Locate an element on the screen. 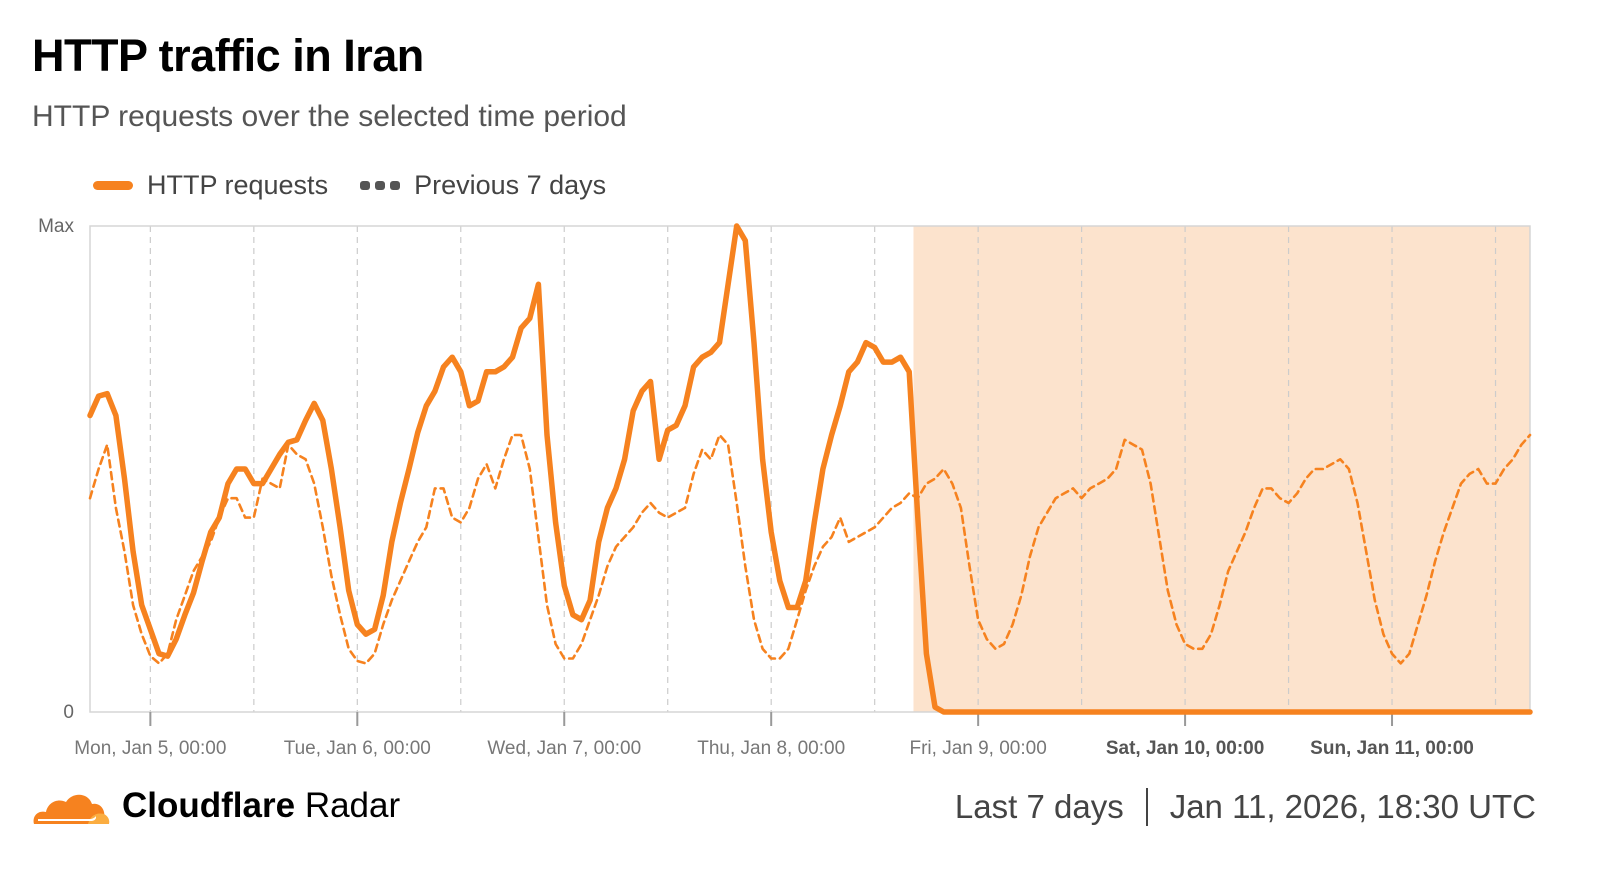 The image size is (1600, 874). y-tick-label: Max is located at coordinates (56, 226).